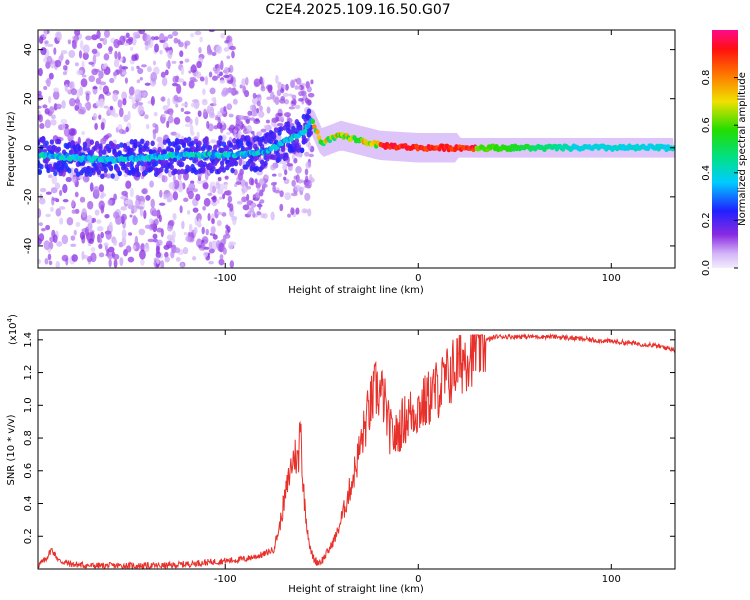 The width and height of the screenshot is (750, 600). I want to click on spectrogram-ridge-cell, so click(317, 132).